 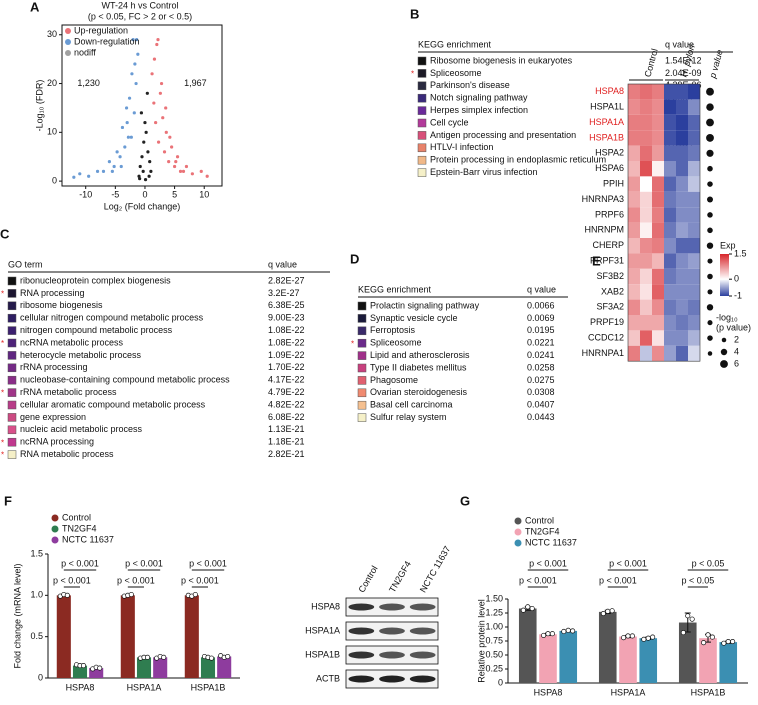 I want to click on x-tick-label: HSPA1B, so click(x=708, y=692).